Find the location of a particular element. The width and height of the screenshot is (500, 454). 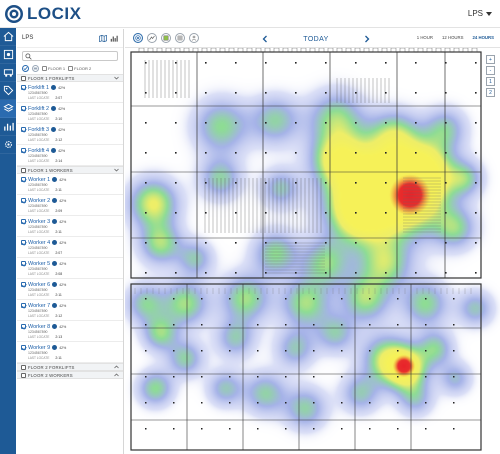

asset-name: Worker 2 is located at coordinates (39, 200).